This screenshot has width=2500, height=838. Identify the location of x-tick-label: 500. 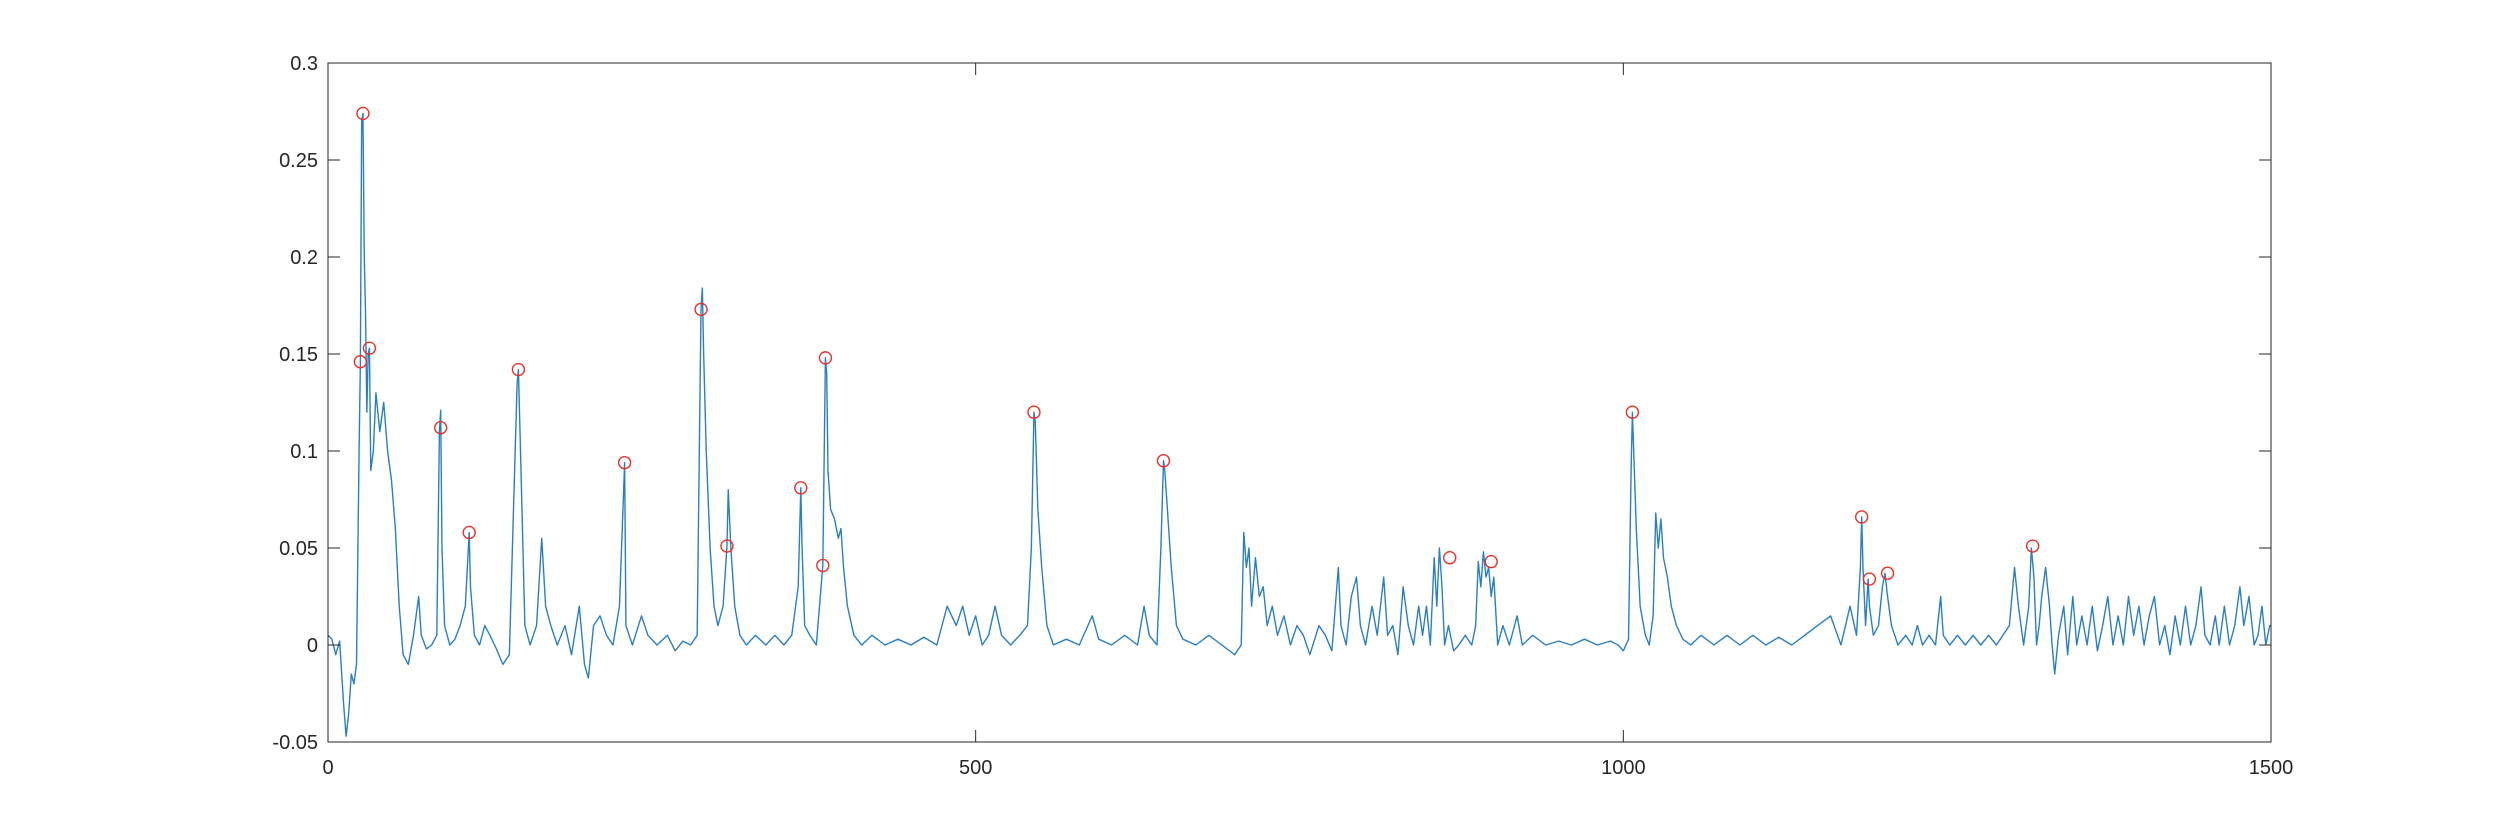
(975, 768).